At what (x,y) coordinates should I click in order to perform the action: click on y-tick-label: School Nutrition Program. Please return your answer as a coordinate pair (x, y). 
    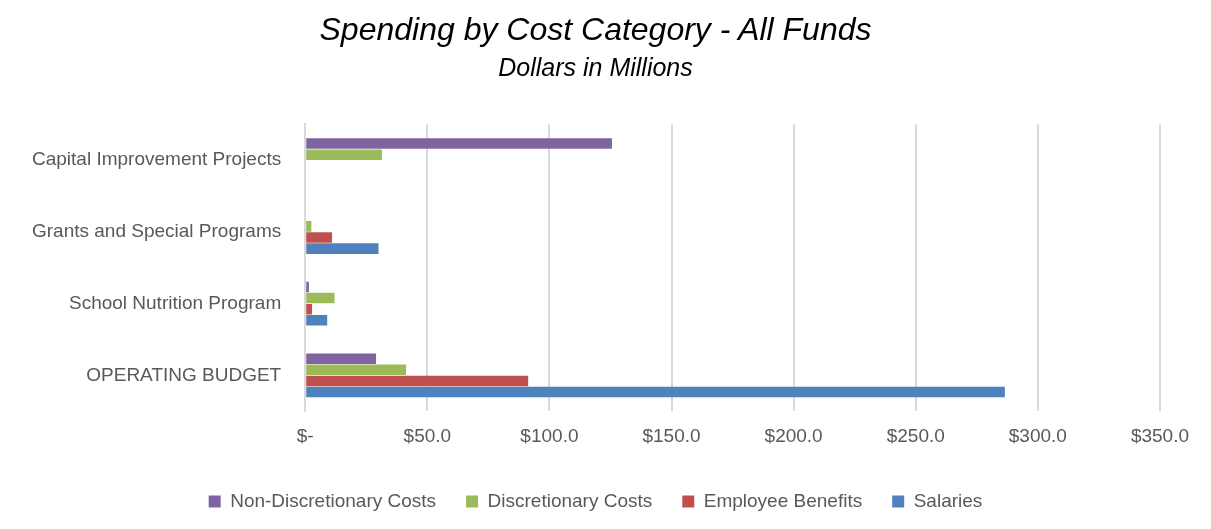
    Looking at the image, I should click on (175, 302).